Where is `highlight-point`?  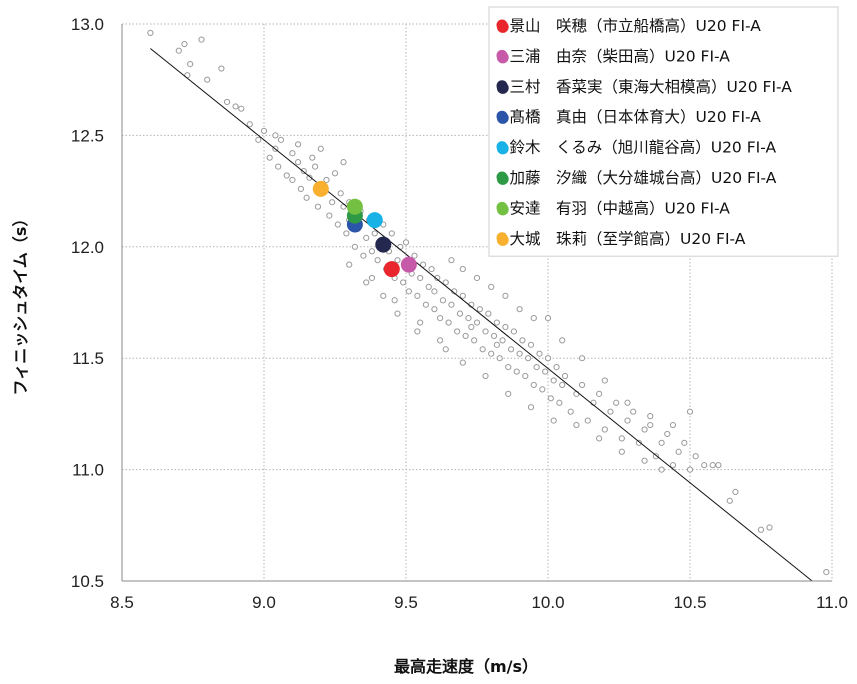 highlight-point is located at coordinates (354, 206).